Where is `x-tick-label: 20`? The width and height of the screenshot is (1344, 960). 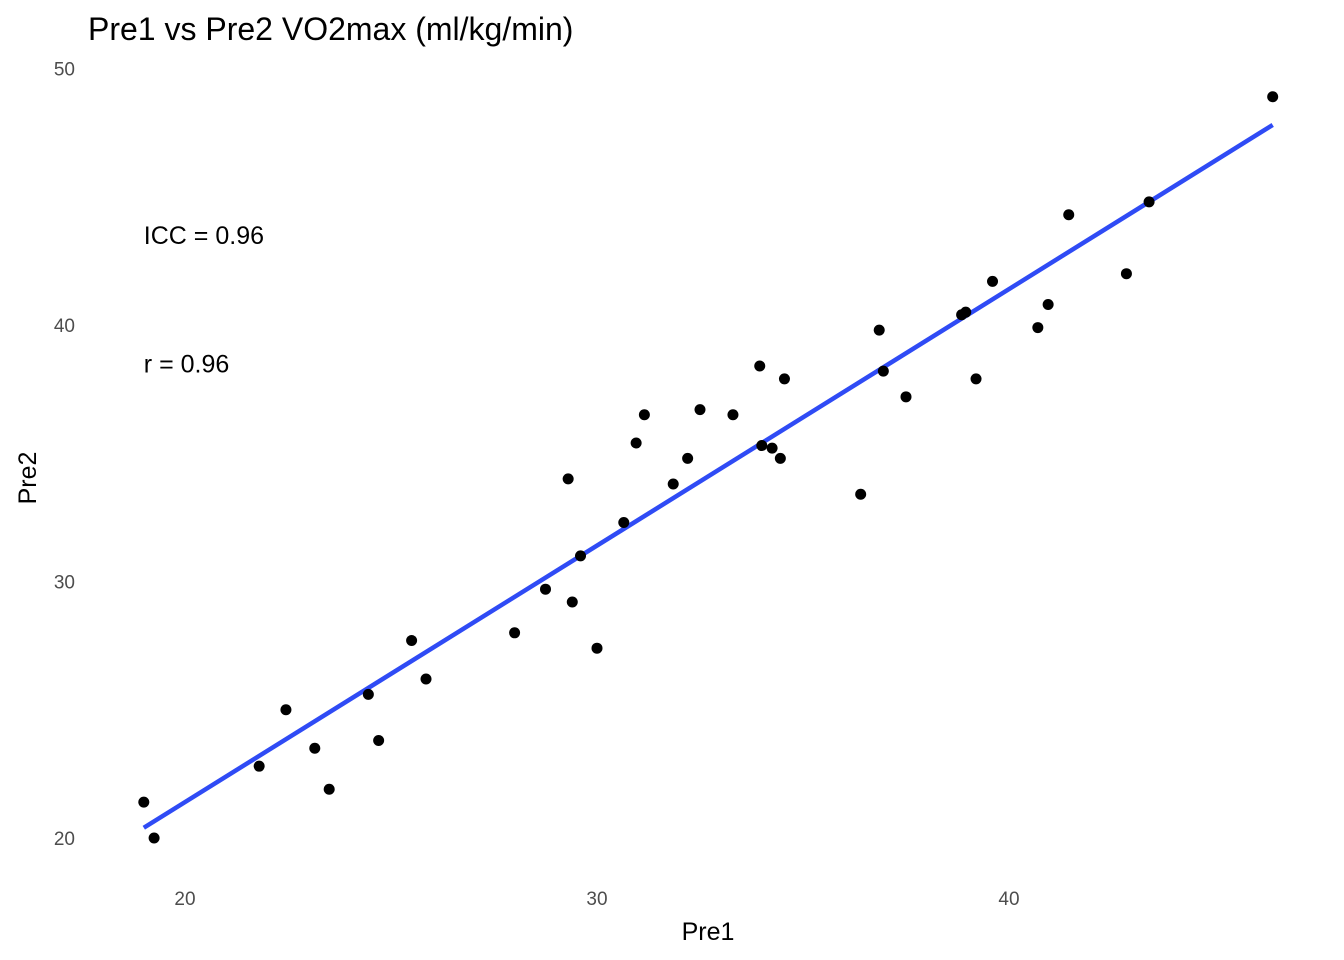
x-tick-label: 20 is located at coordinates (184, 899).